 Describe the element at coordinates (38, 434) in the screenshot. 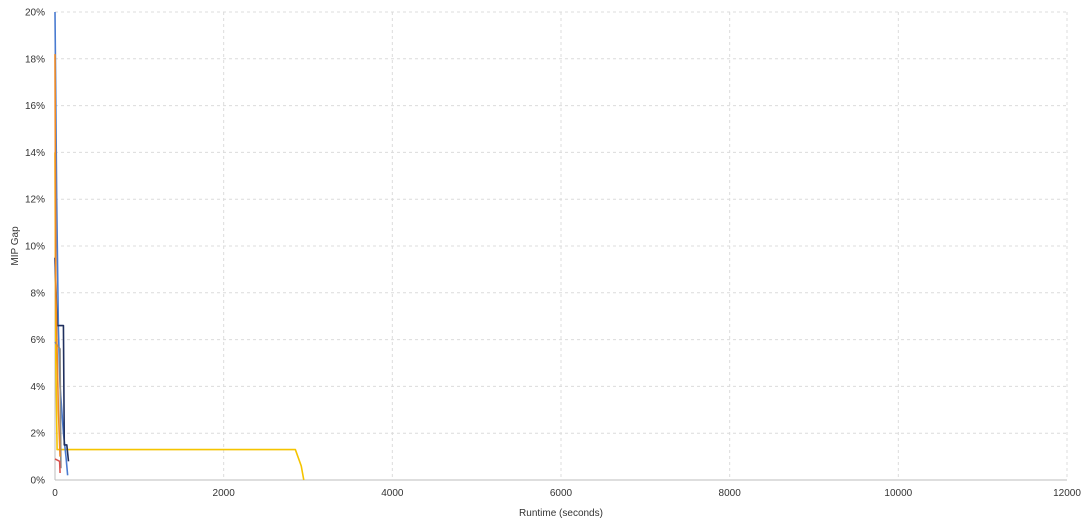

I see `y-tick-label: 2%` at that location.